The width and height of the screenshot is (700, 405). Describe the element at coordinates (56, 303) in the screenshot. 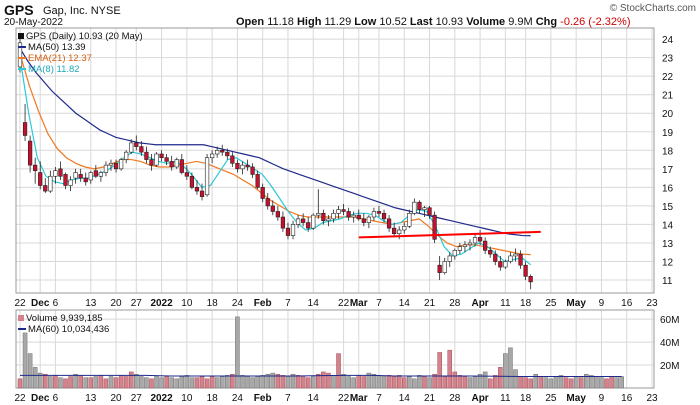

I see `date-tick-label: 6` at that location.